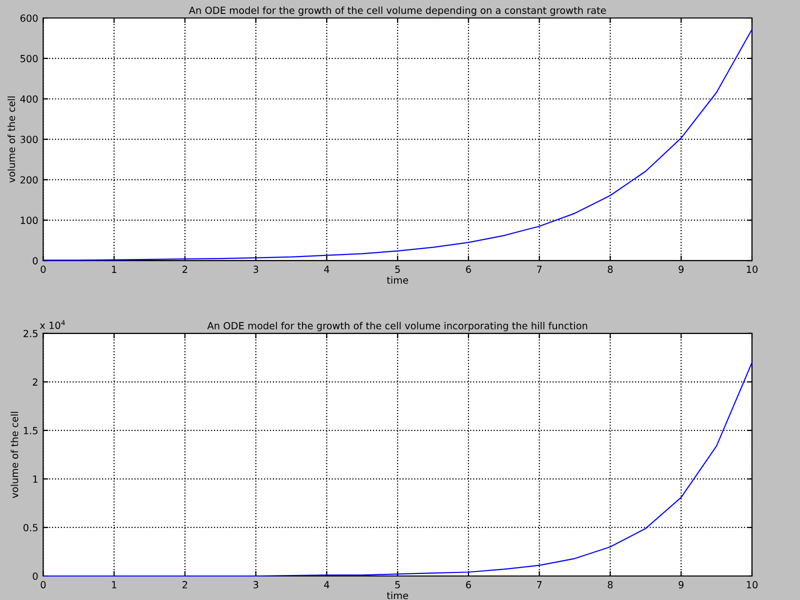 Image resolution: width=800 pixels, height=600 pixels. Describe the element at coordinates (31, 334) in the screenshot. I see `y-tick-label: 2.5` at that location.